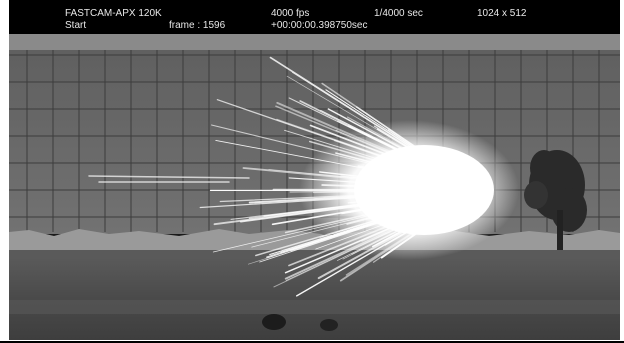 The width and height of the screenshot is (624, 343). What do you see at coordinates (555, 200) in the screenshot?
I see `smoke-cloud` at bounding box center [555, 200].